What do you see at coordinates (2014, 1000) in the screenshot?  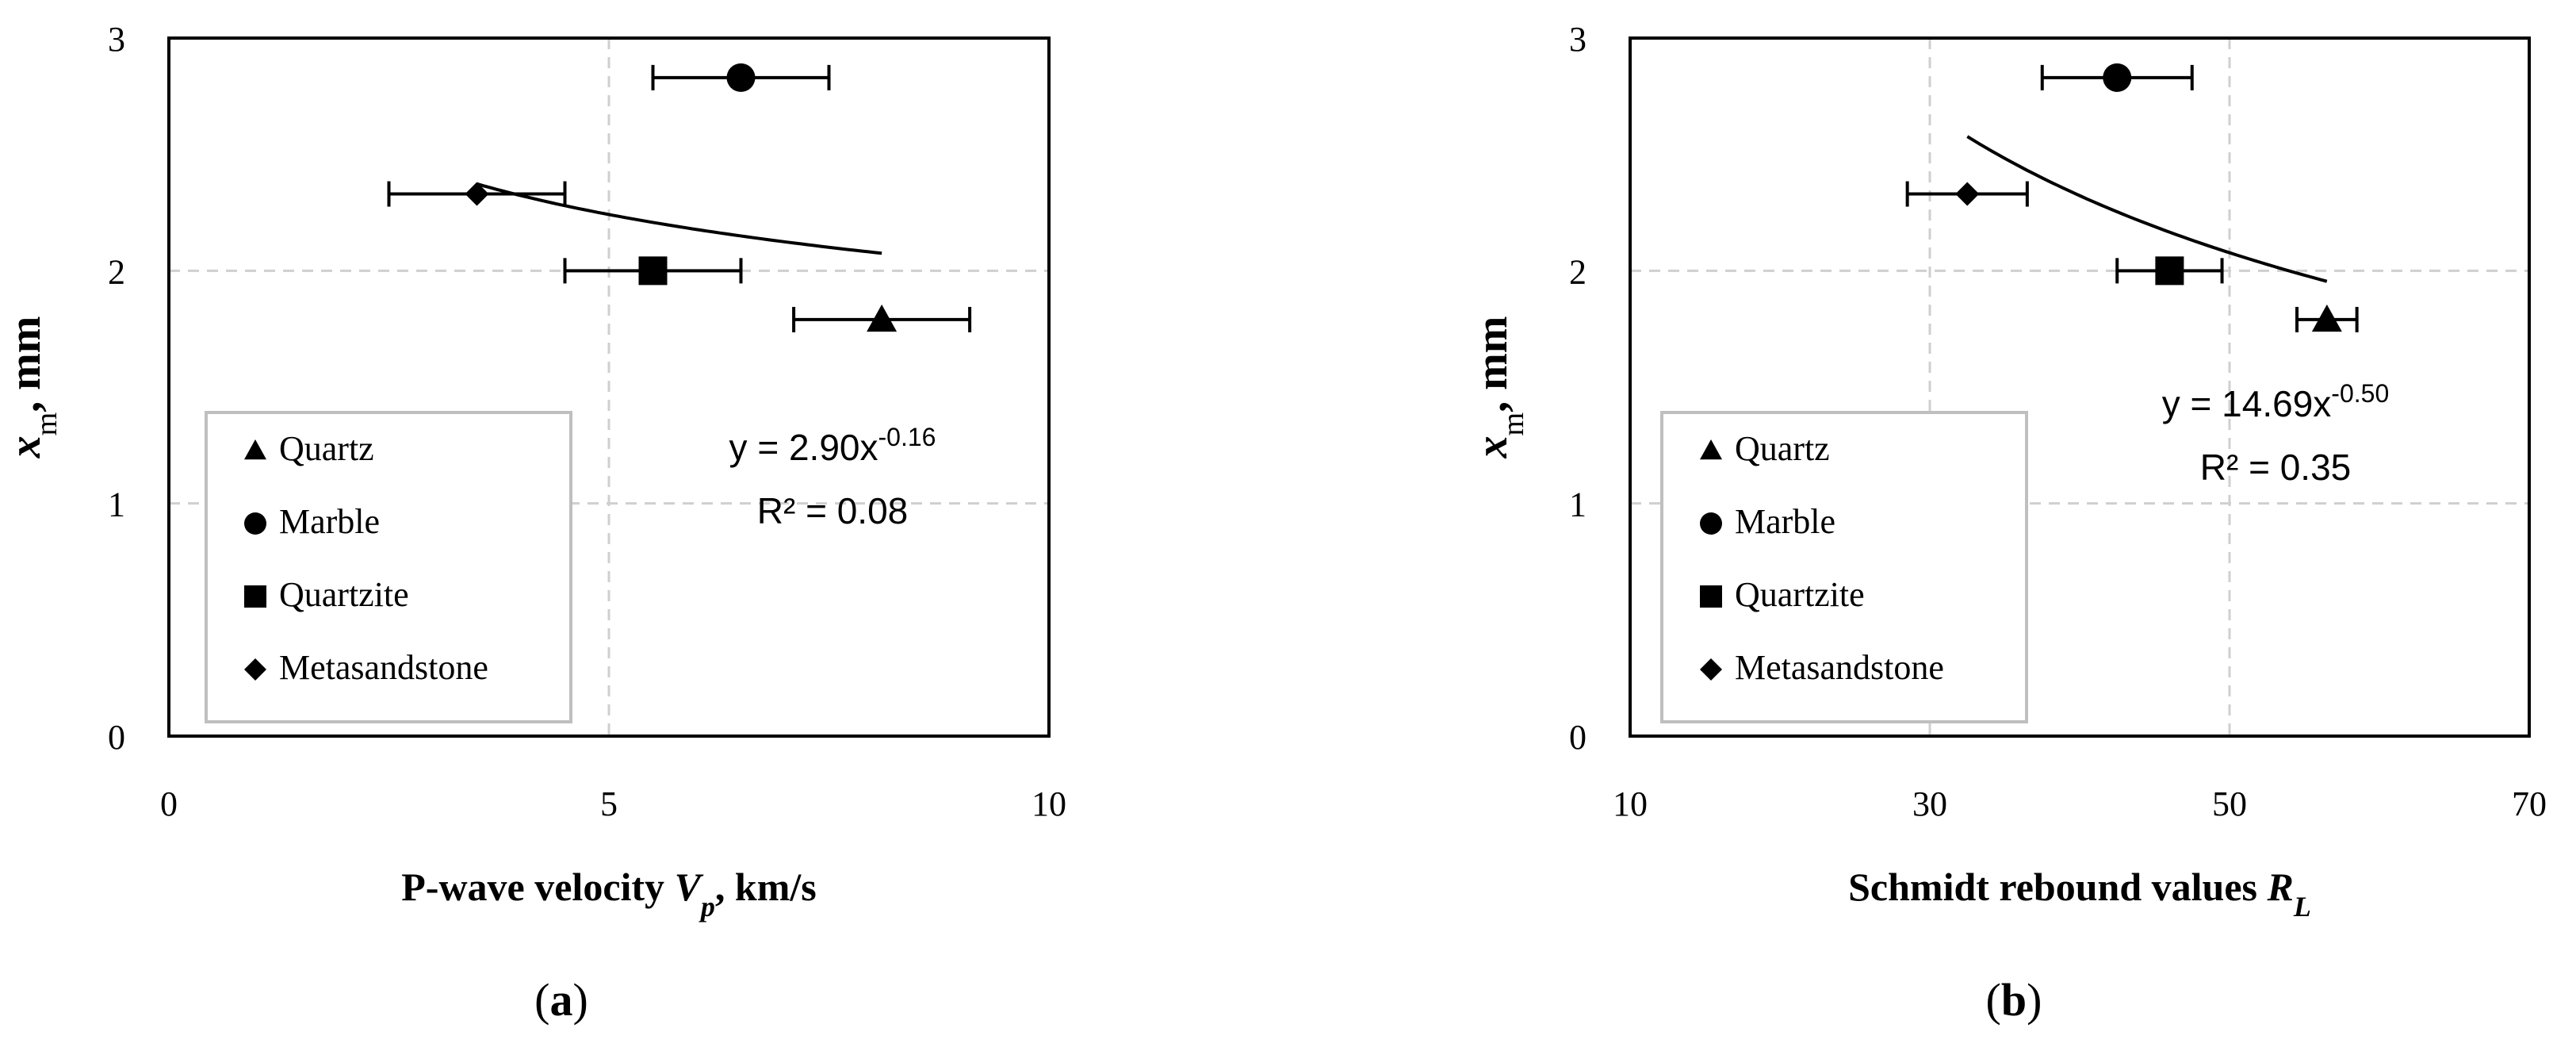 I see `panel-label: (b)` at bounding box center [2014, 1000].